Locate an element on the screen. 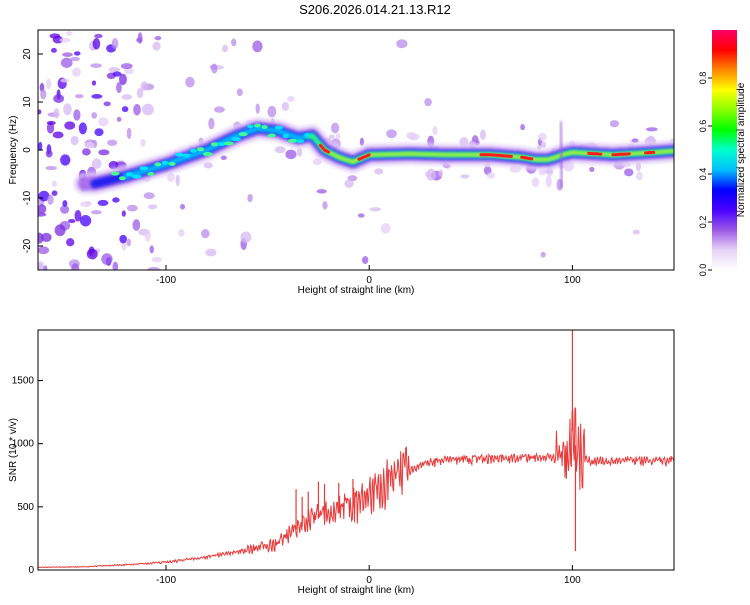 The width and height of the screenshot is (750, 605). y-tick-label: 1000 is located at coordinates (23, 444).